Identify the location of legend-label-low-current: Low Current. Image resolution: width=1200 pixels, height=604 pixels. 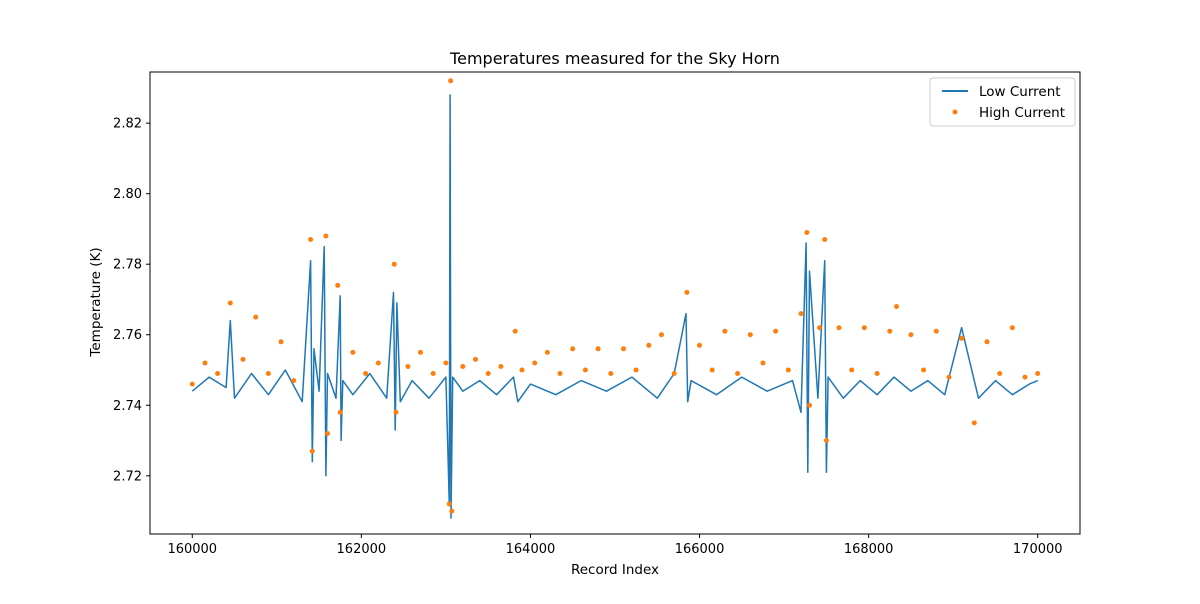
(1020, 92).